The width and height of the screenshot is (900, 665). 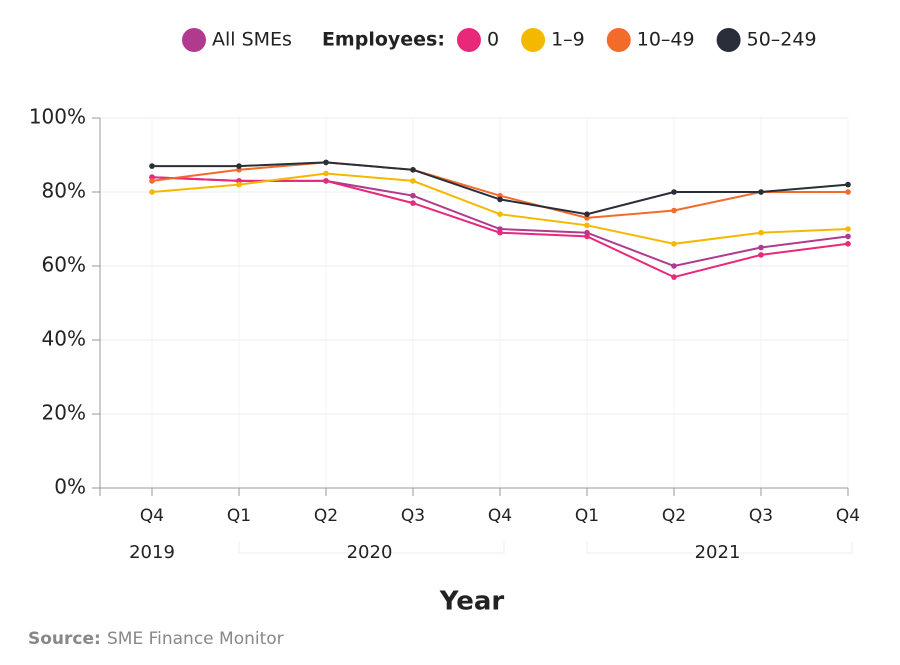 What do you see at coordinates (493, 40) in the screenshot?
I see `legend-label: 0` at bounding box center [493, 40].